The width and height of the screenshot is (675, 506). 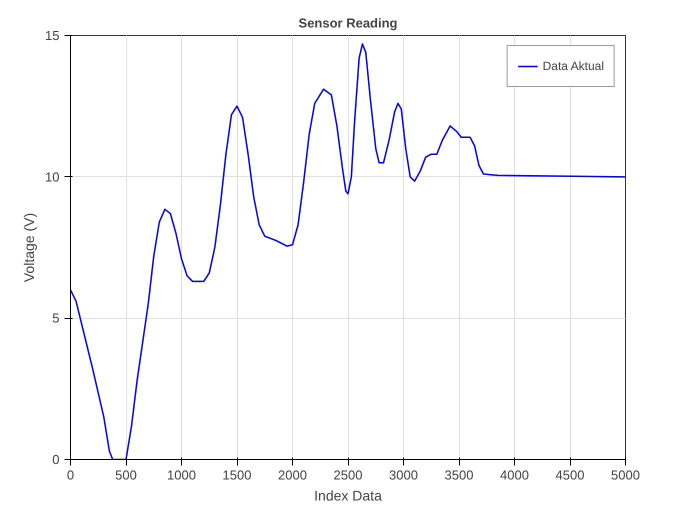 I want to click on x-tick-label: 4500, so click(x=570, y=475).